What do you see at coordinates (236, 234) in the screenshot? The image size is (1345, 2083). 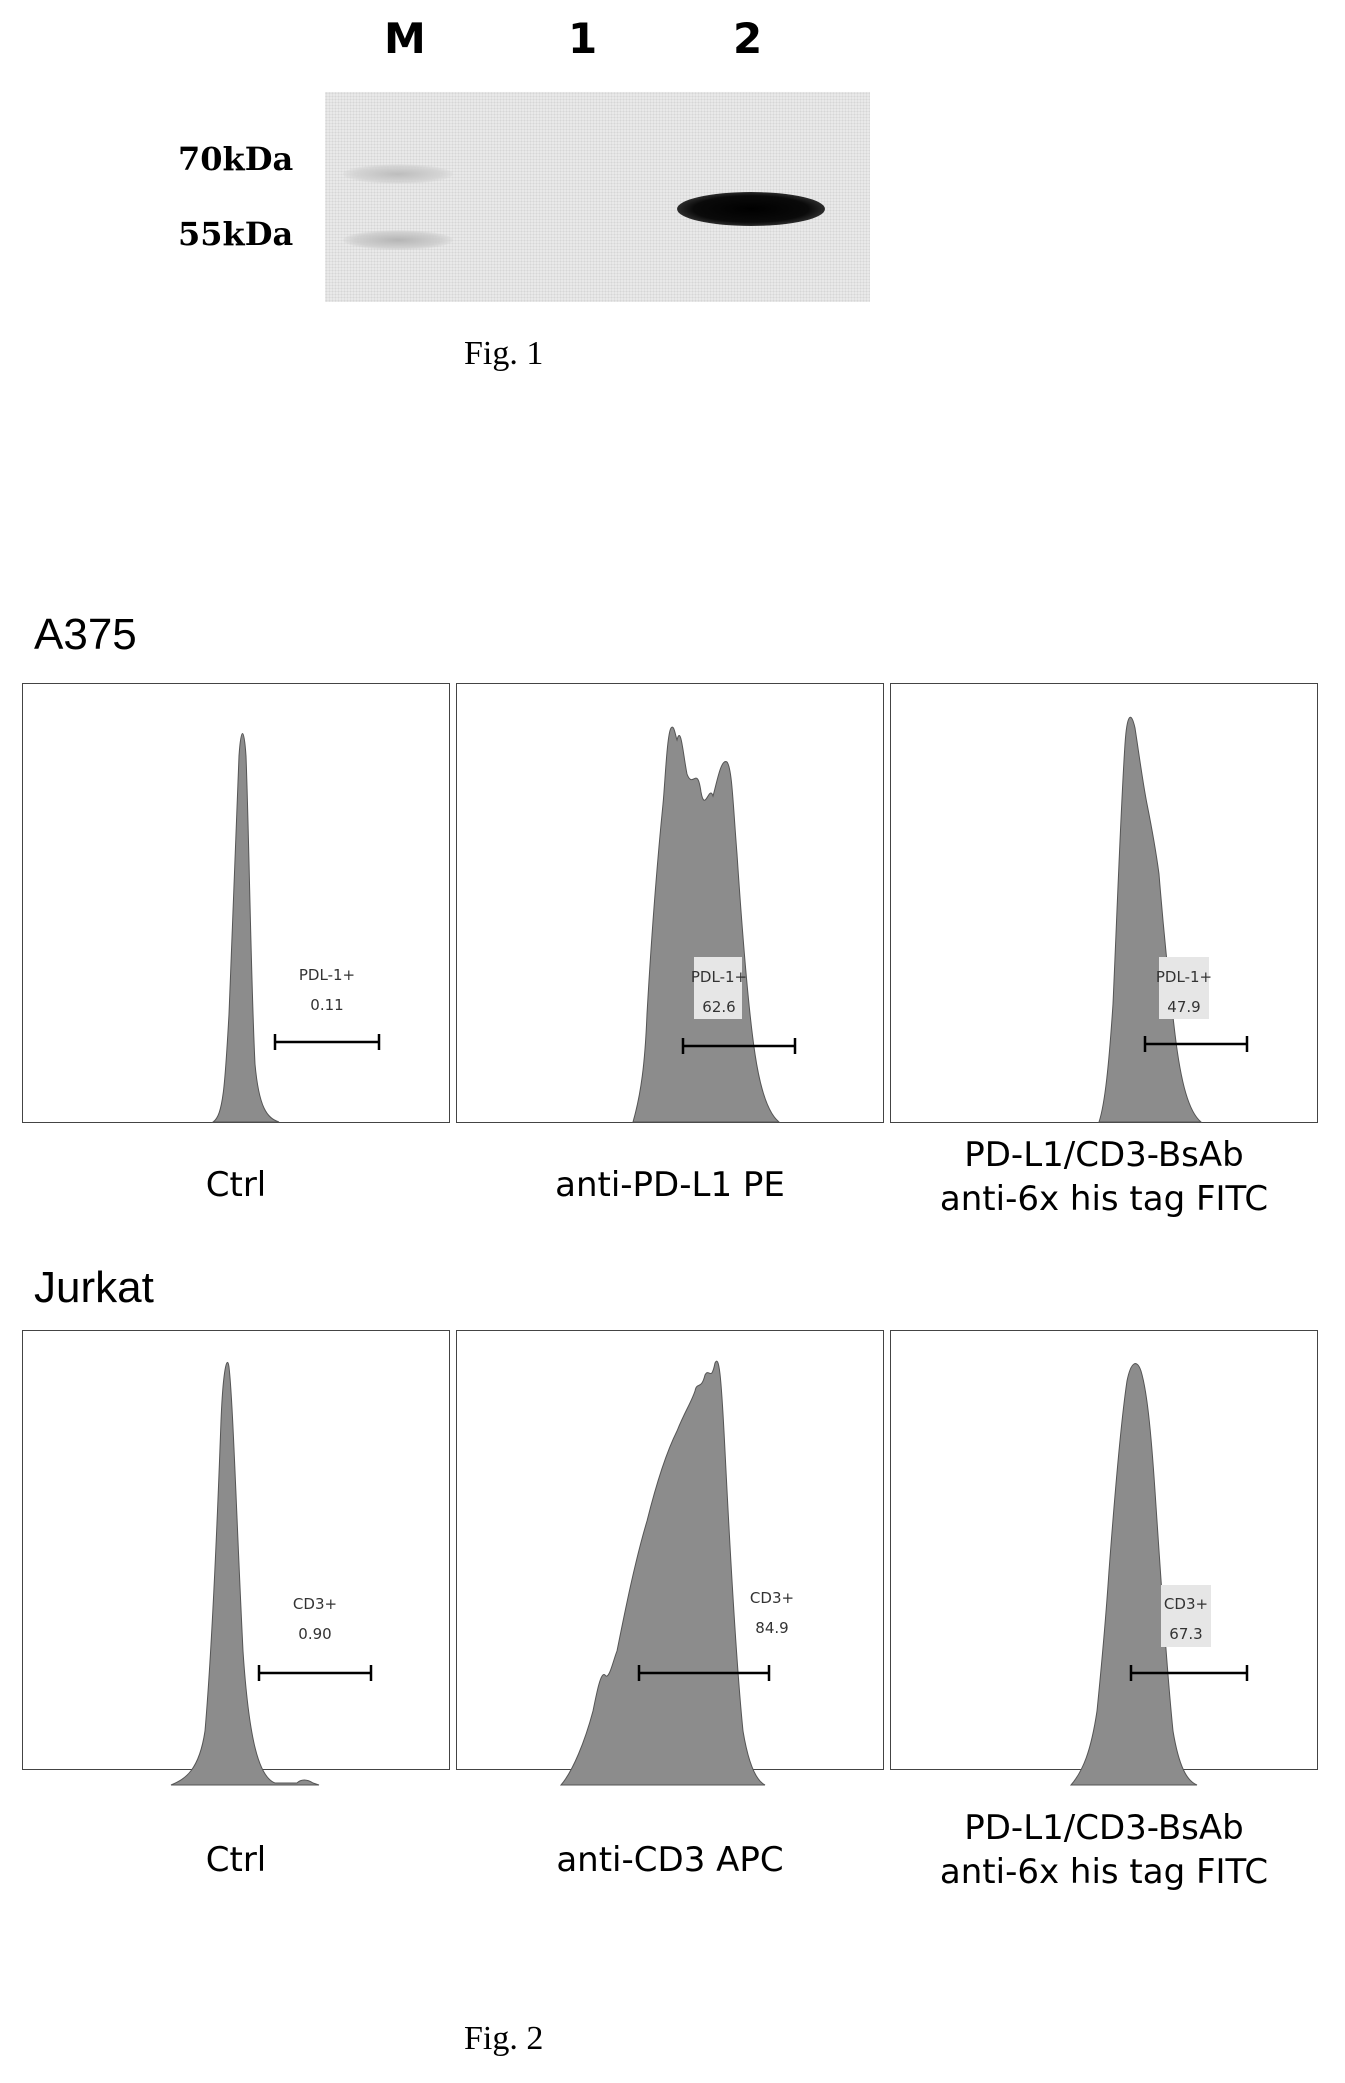 I see `marker-label-55kda: 55kDa` at bounding box center [236, 234].